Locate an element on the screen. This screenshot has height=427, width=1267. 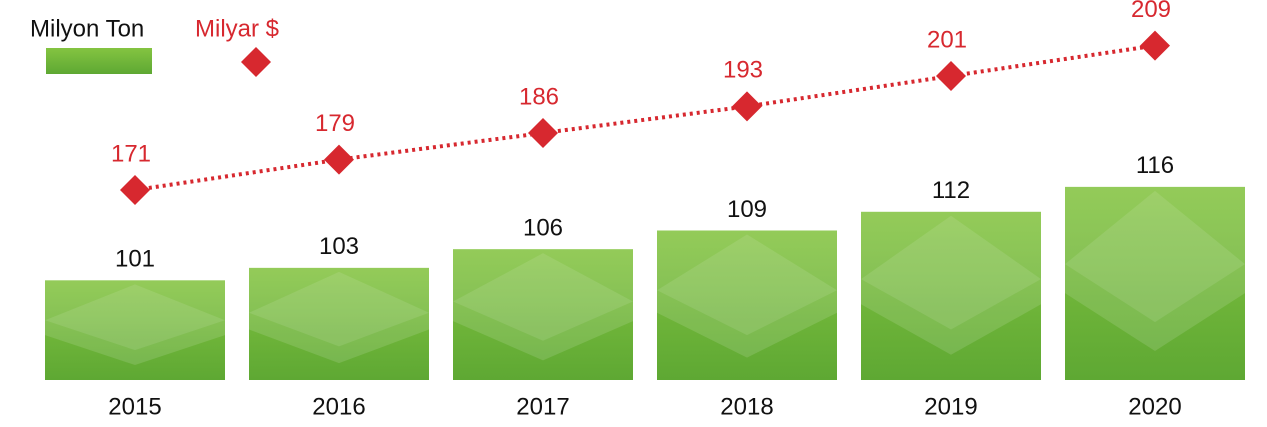
x-tick-label: 2018 is located at coordinates (746, 406).